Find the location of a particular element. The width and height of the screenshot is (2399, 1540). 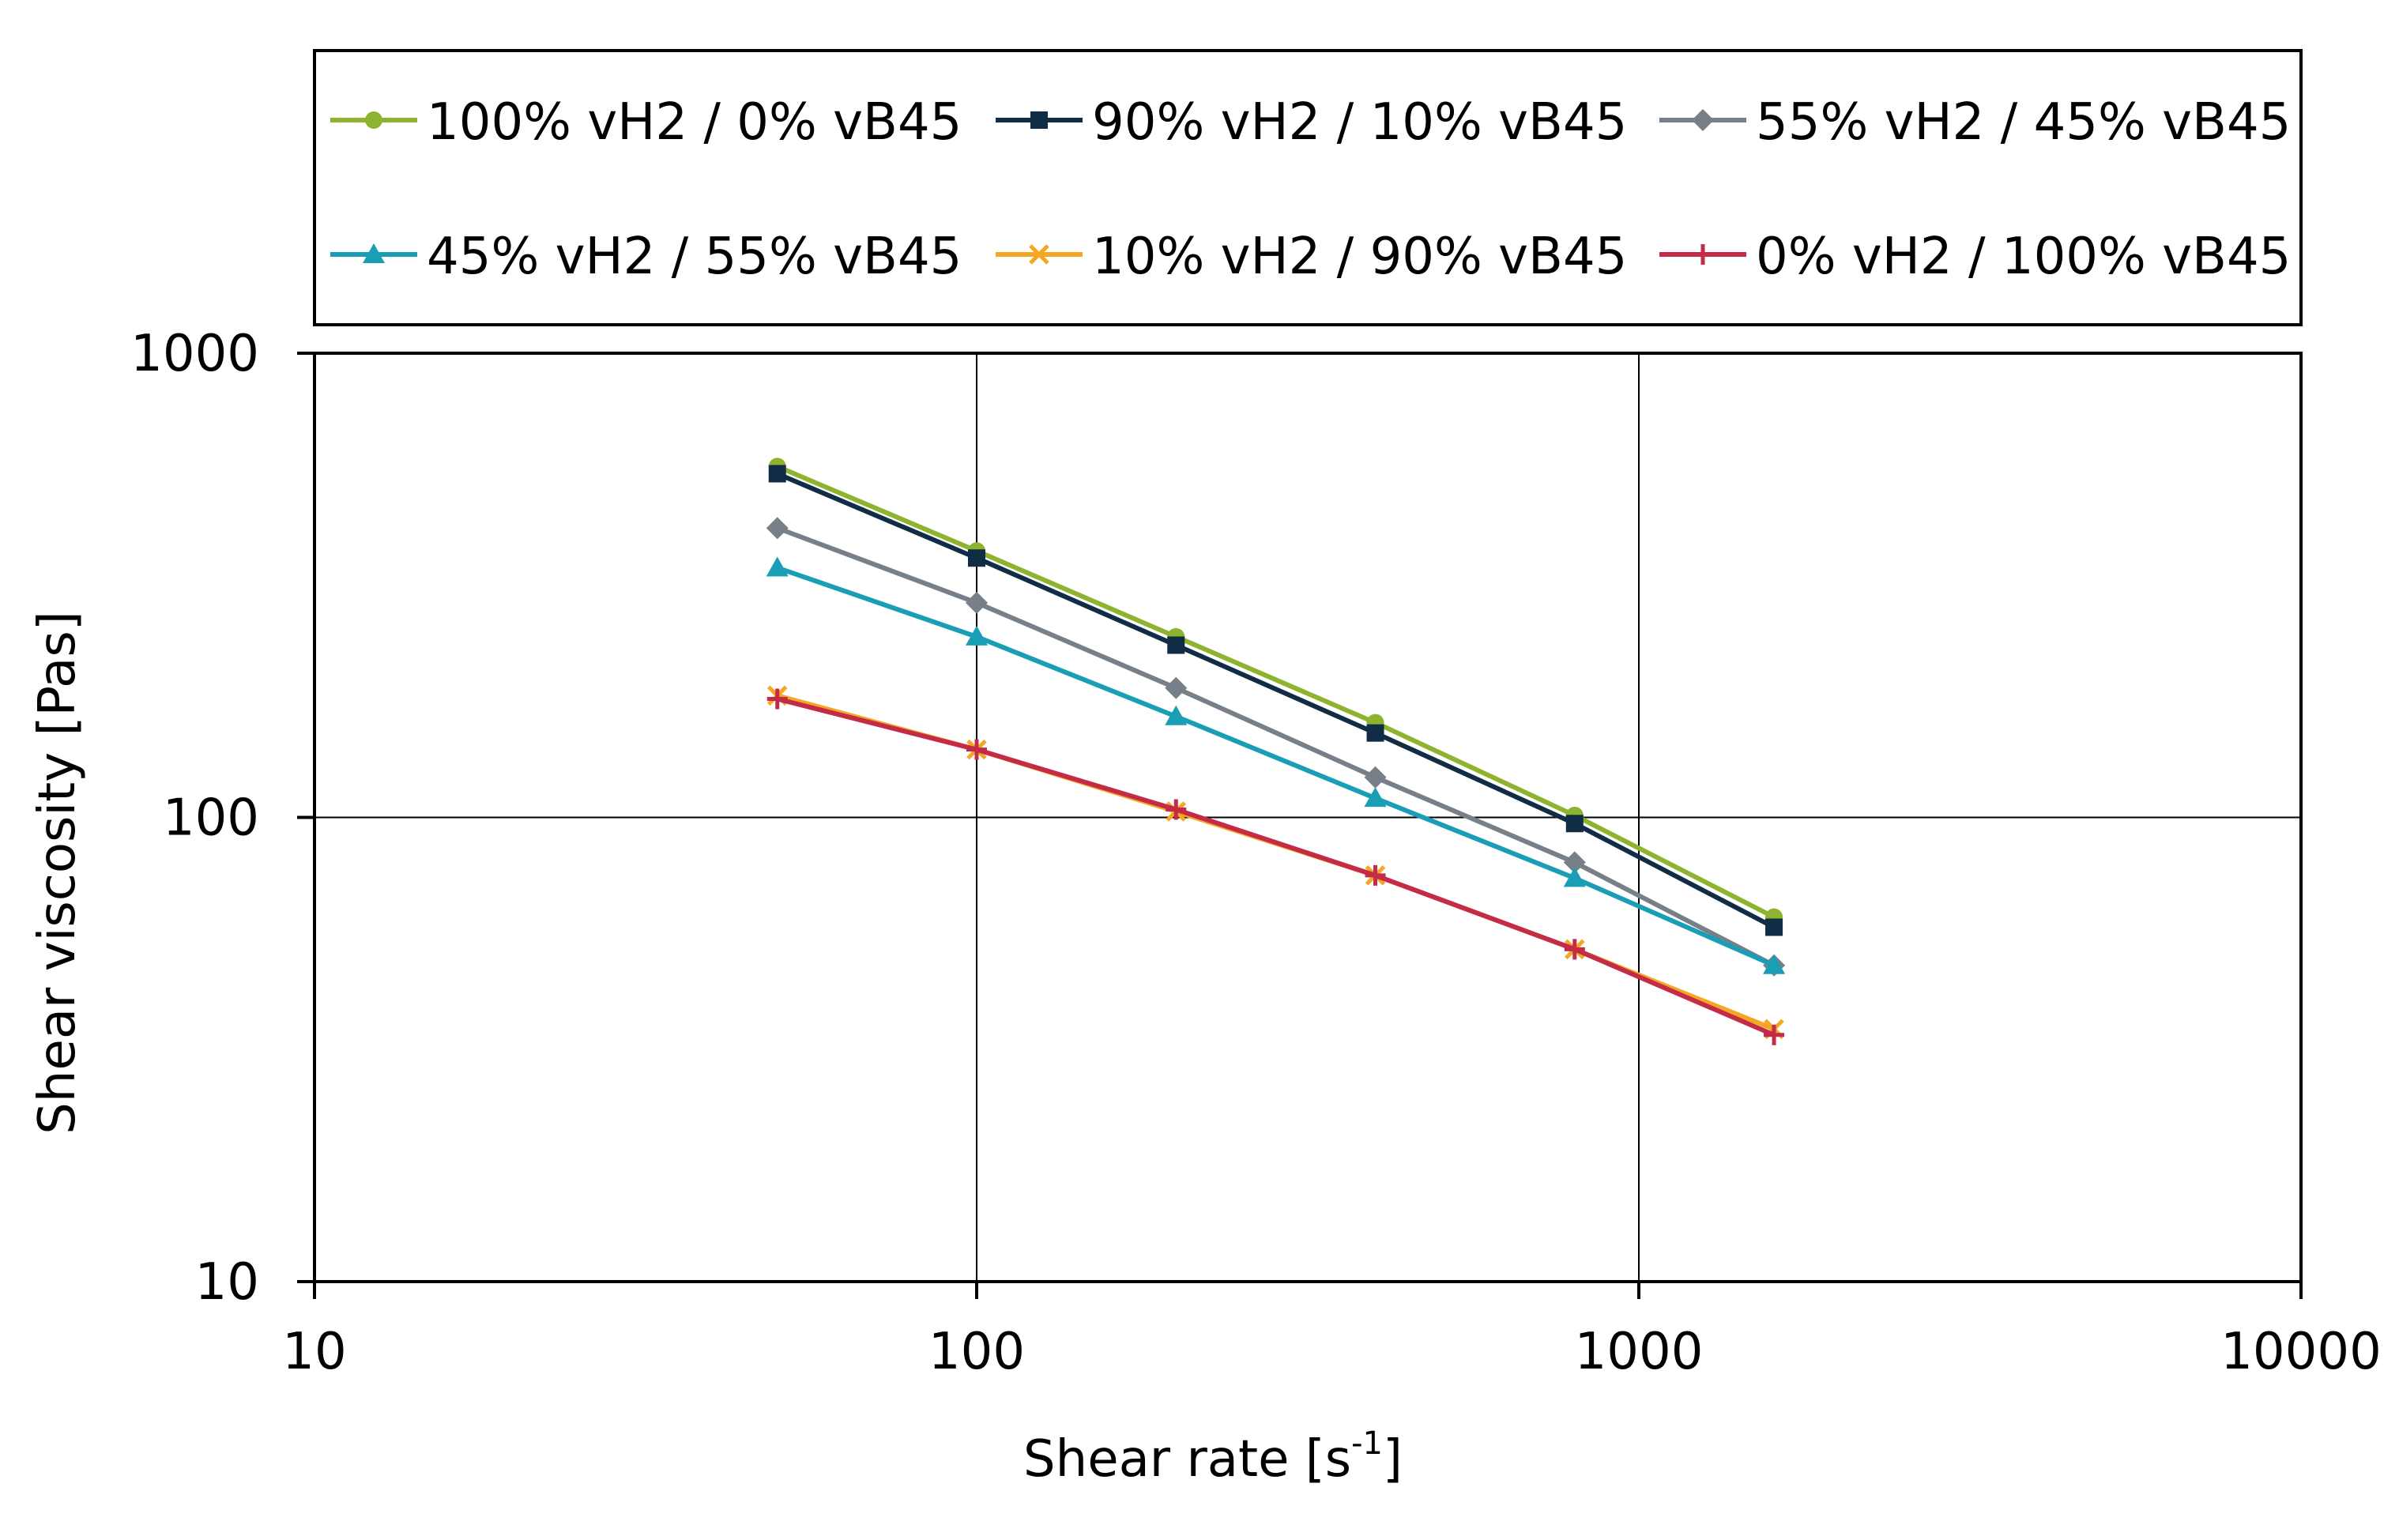

y-tick-label: 100 is located at coordinates (211, 818).